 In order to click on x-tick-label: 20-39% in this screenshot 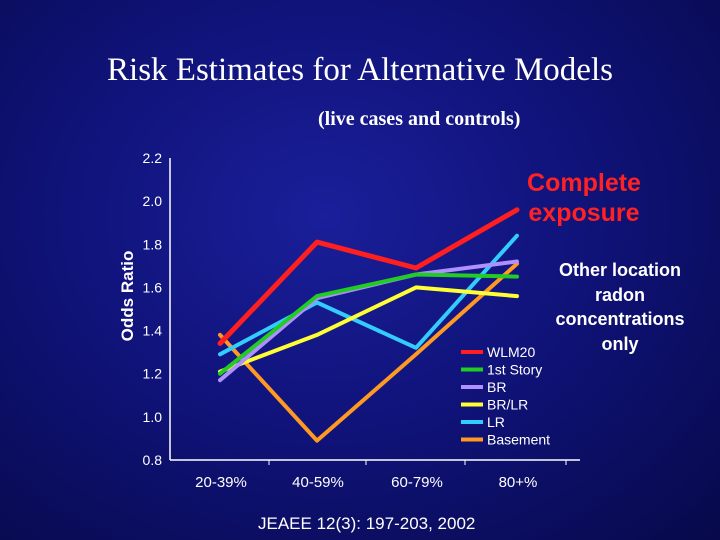, I will do `click(221, 482)`.